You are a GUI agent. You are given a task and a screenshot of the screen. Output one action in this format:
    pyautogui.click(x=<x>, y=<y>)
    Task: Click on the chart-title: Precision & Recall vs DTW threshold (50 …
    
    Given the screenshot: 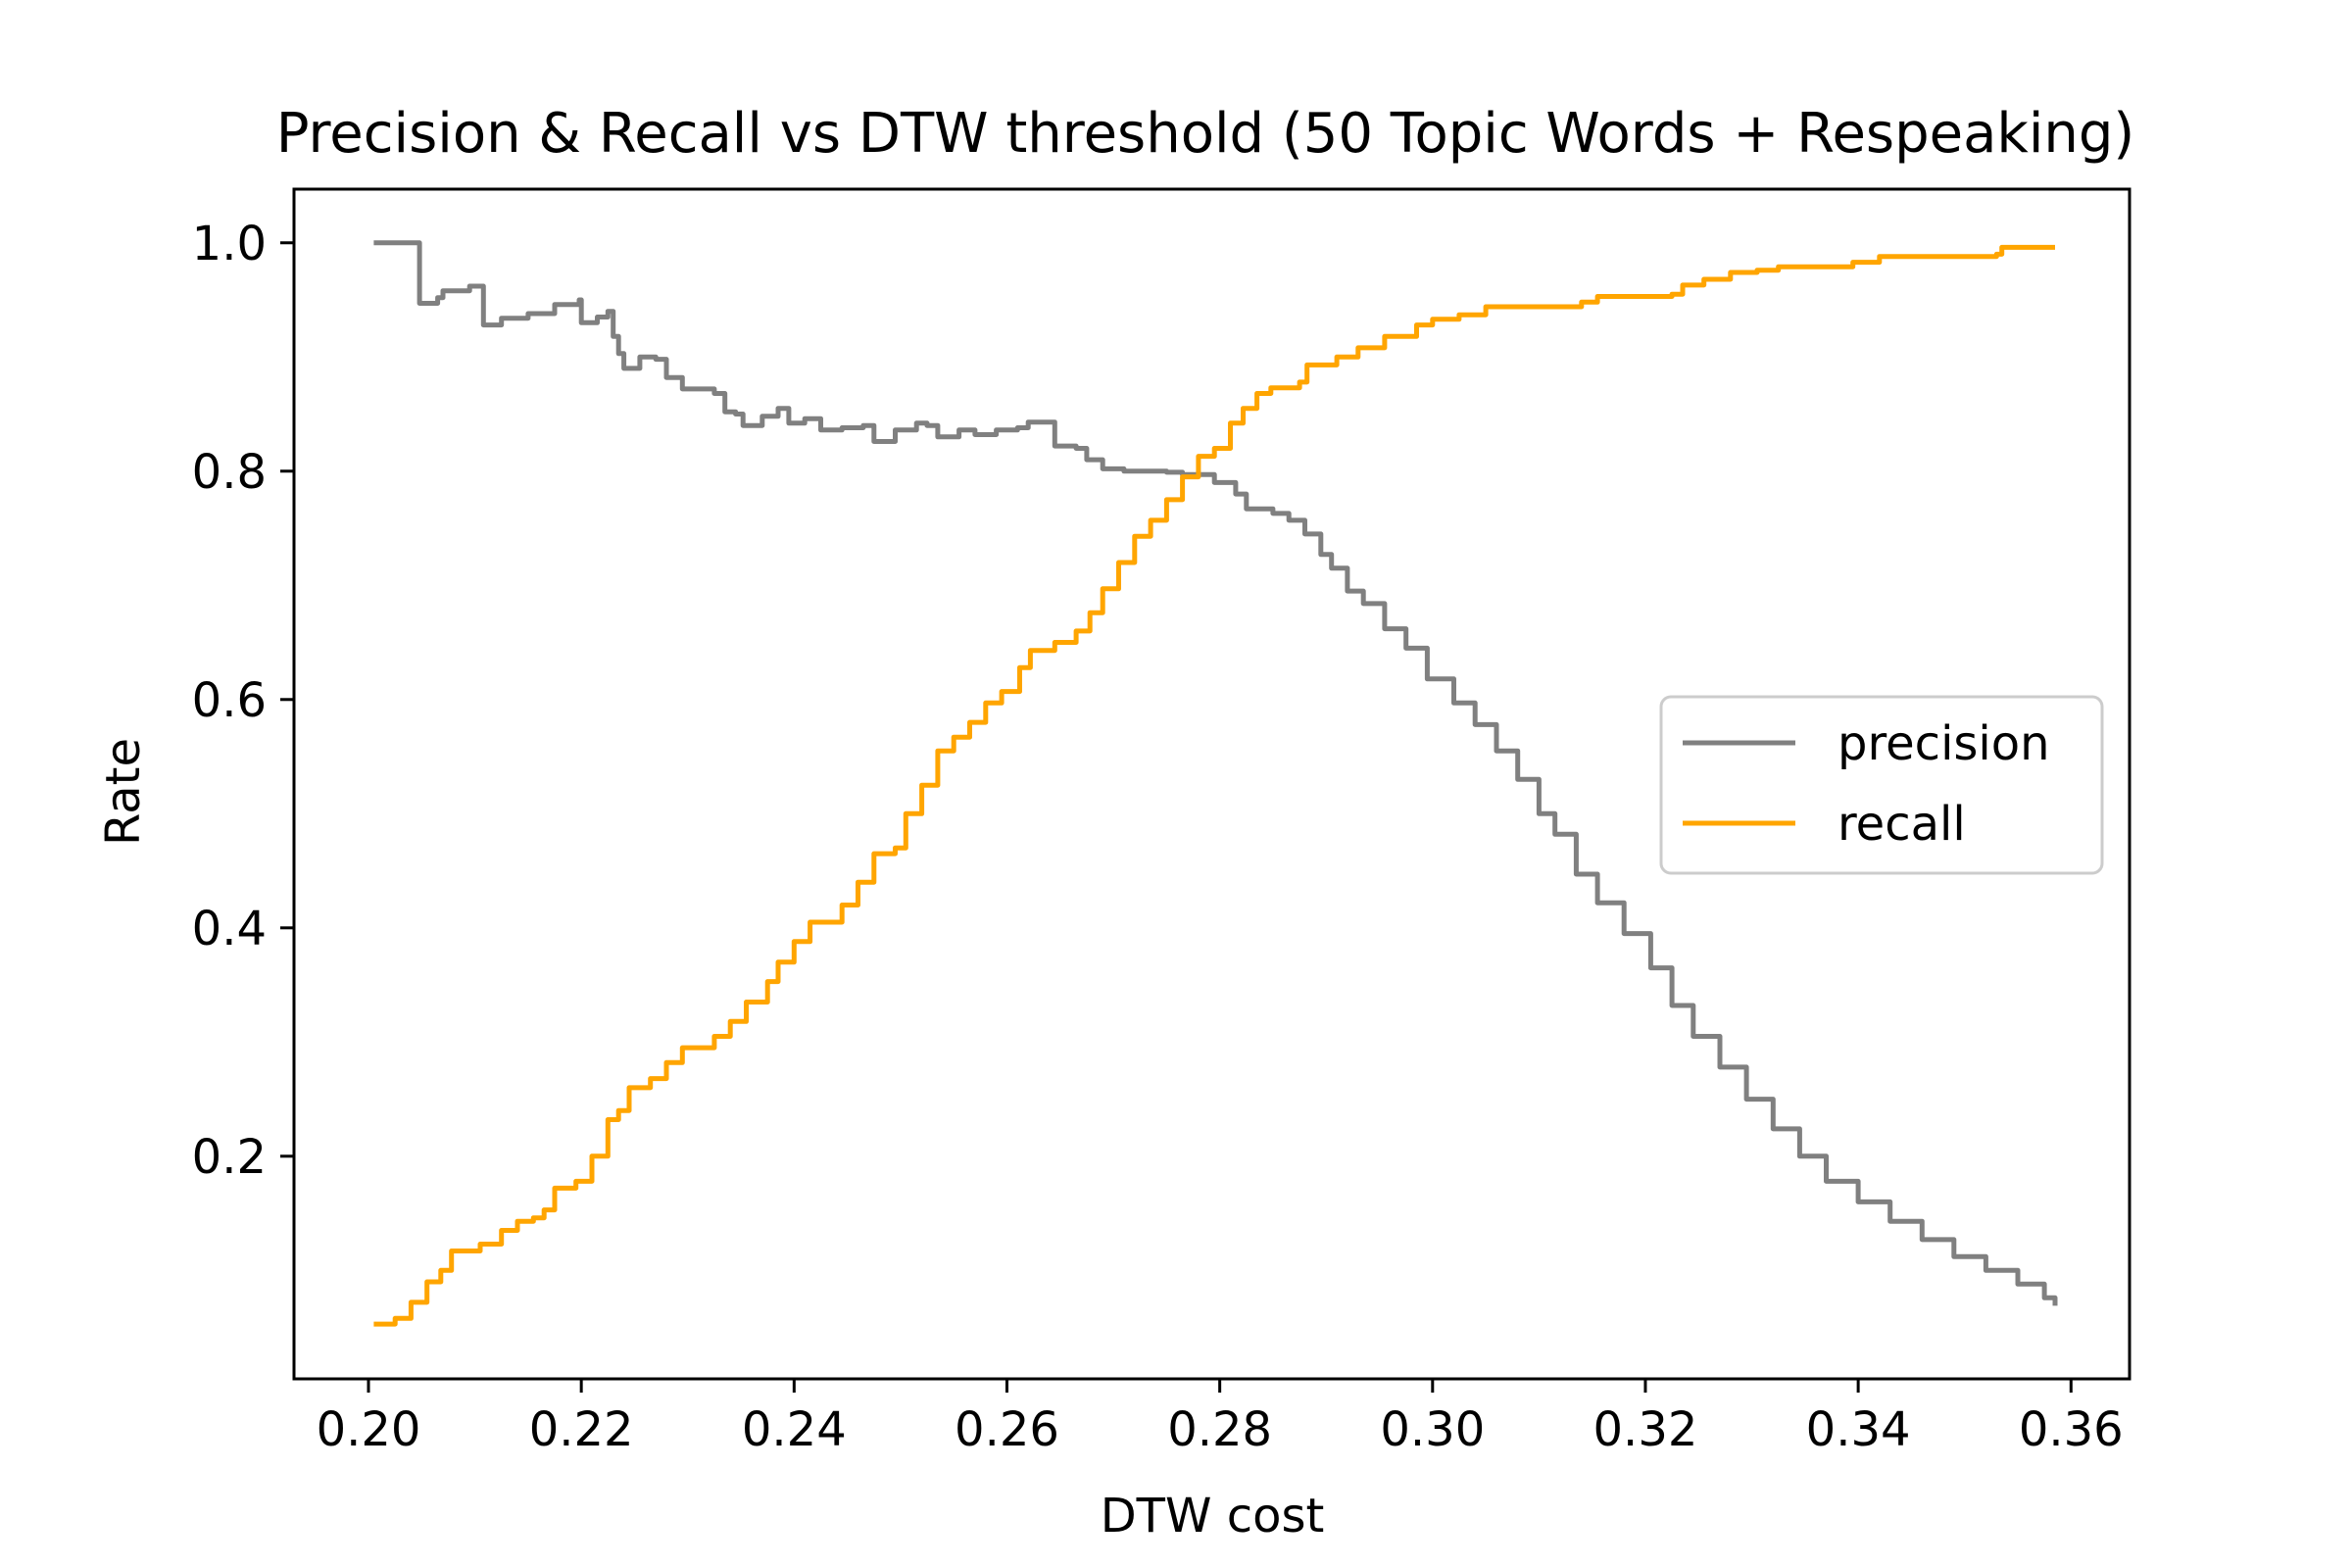 What is the action you would take?
    pyautogui.click(x=1205, y=134)
    